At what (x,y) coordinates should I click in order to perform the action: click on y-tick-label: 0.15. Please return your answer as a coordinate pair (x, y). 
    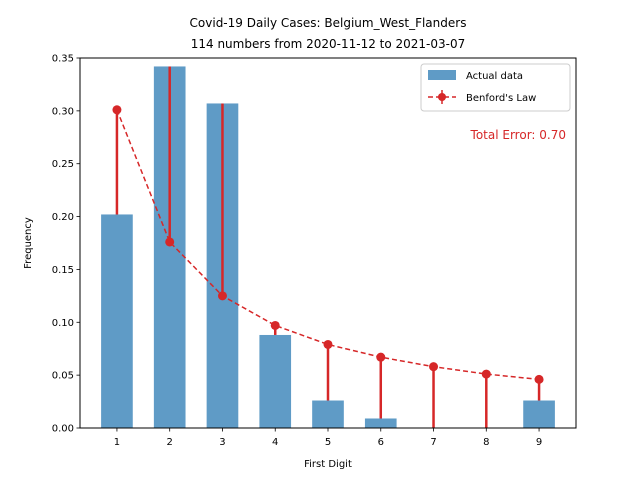
    Looking at the image, I should click on (63, 270).